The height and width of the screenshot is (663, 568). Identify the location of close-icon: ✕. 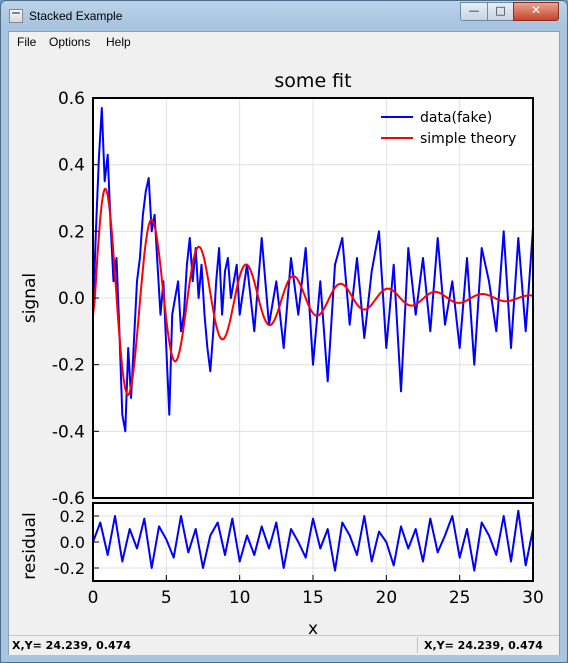
(536, 10).